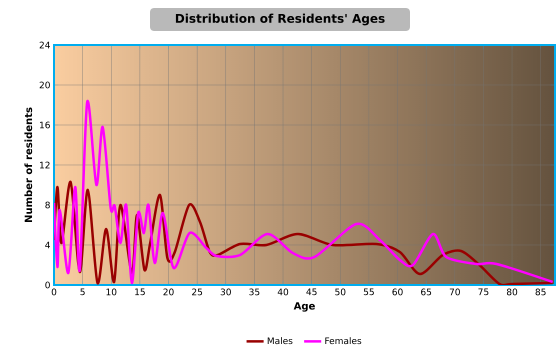 This screenshot has width=560, height=353. What do you see at coordinates (512, 292) in the screenshot?
I see `x-tick-label: 80` at bounding box center [512, 292].